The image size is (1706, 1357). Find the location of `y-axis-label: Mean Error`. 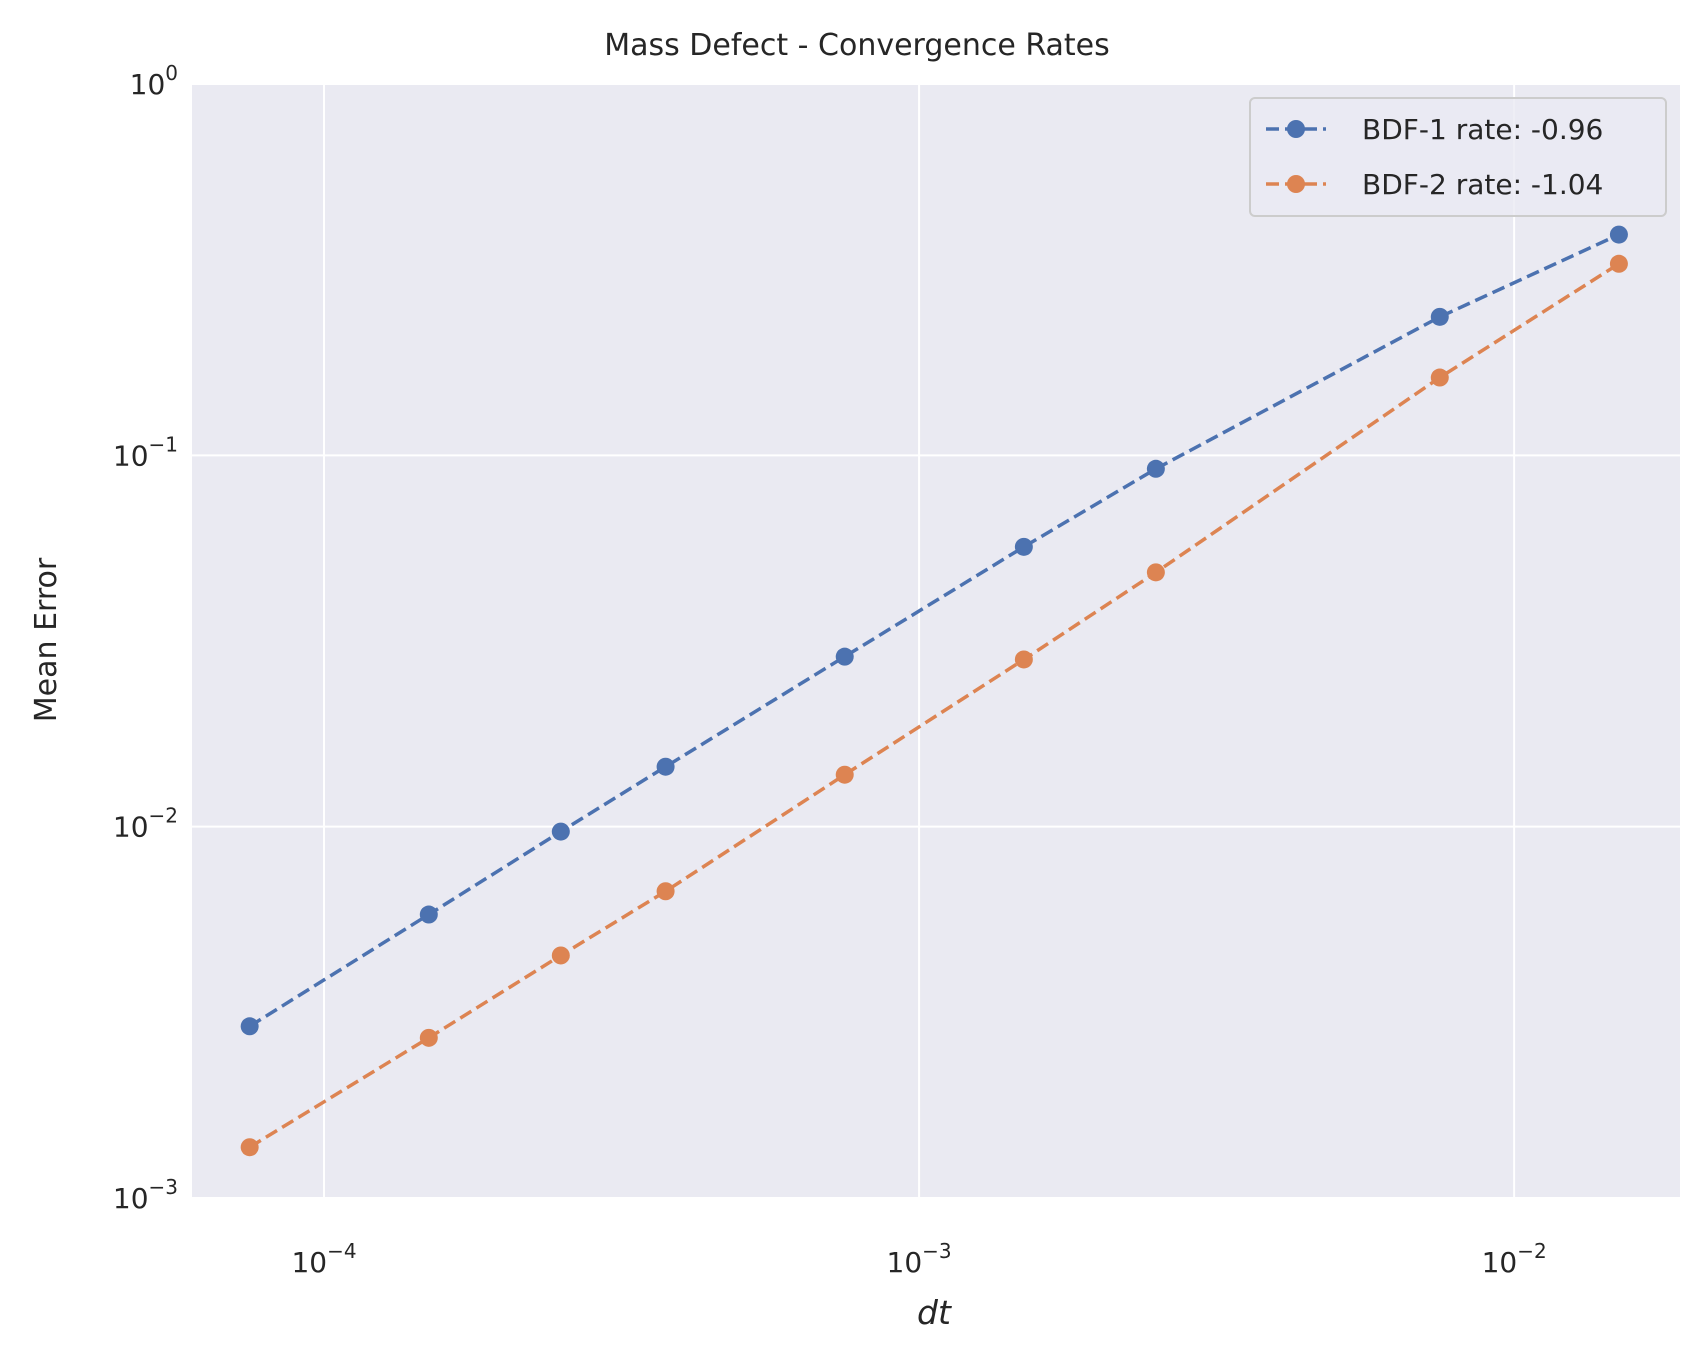

y-axis-label: Mean Error is located at coordinates (46, 639).